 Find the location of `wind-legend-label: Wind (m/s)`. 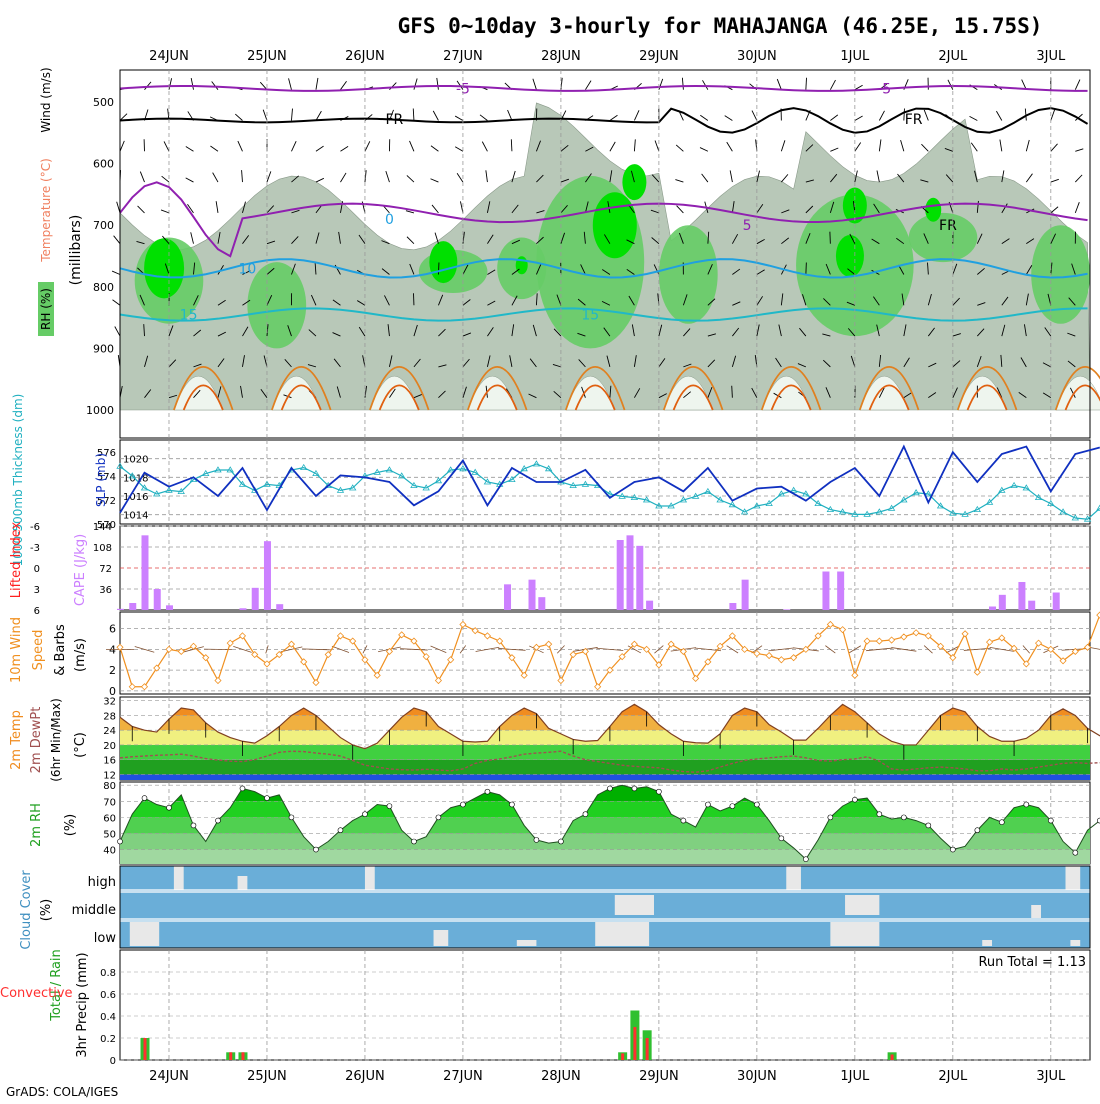

wind-legend-label: Wind (m/s) is located at coordinates (46, 99).